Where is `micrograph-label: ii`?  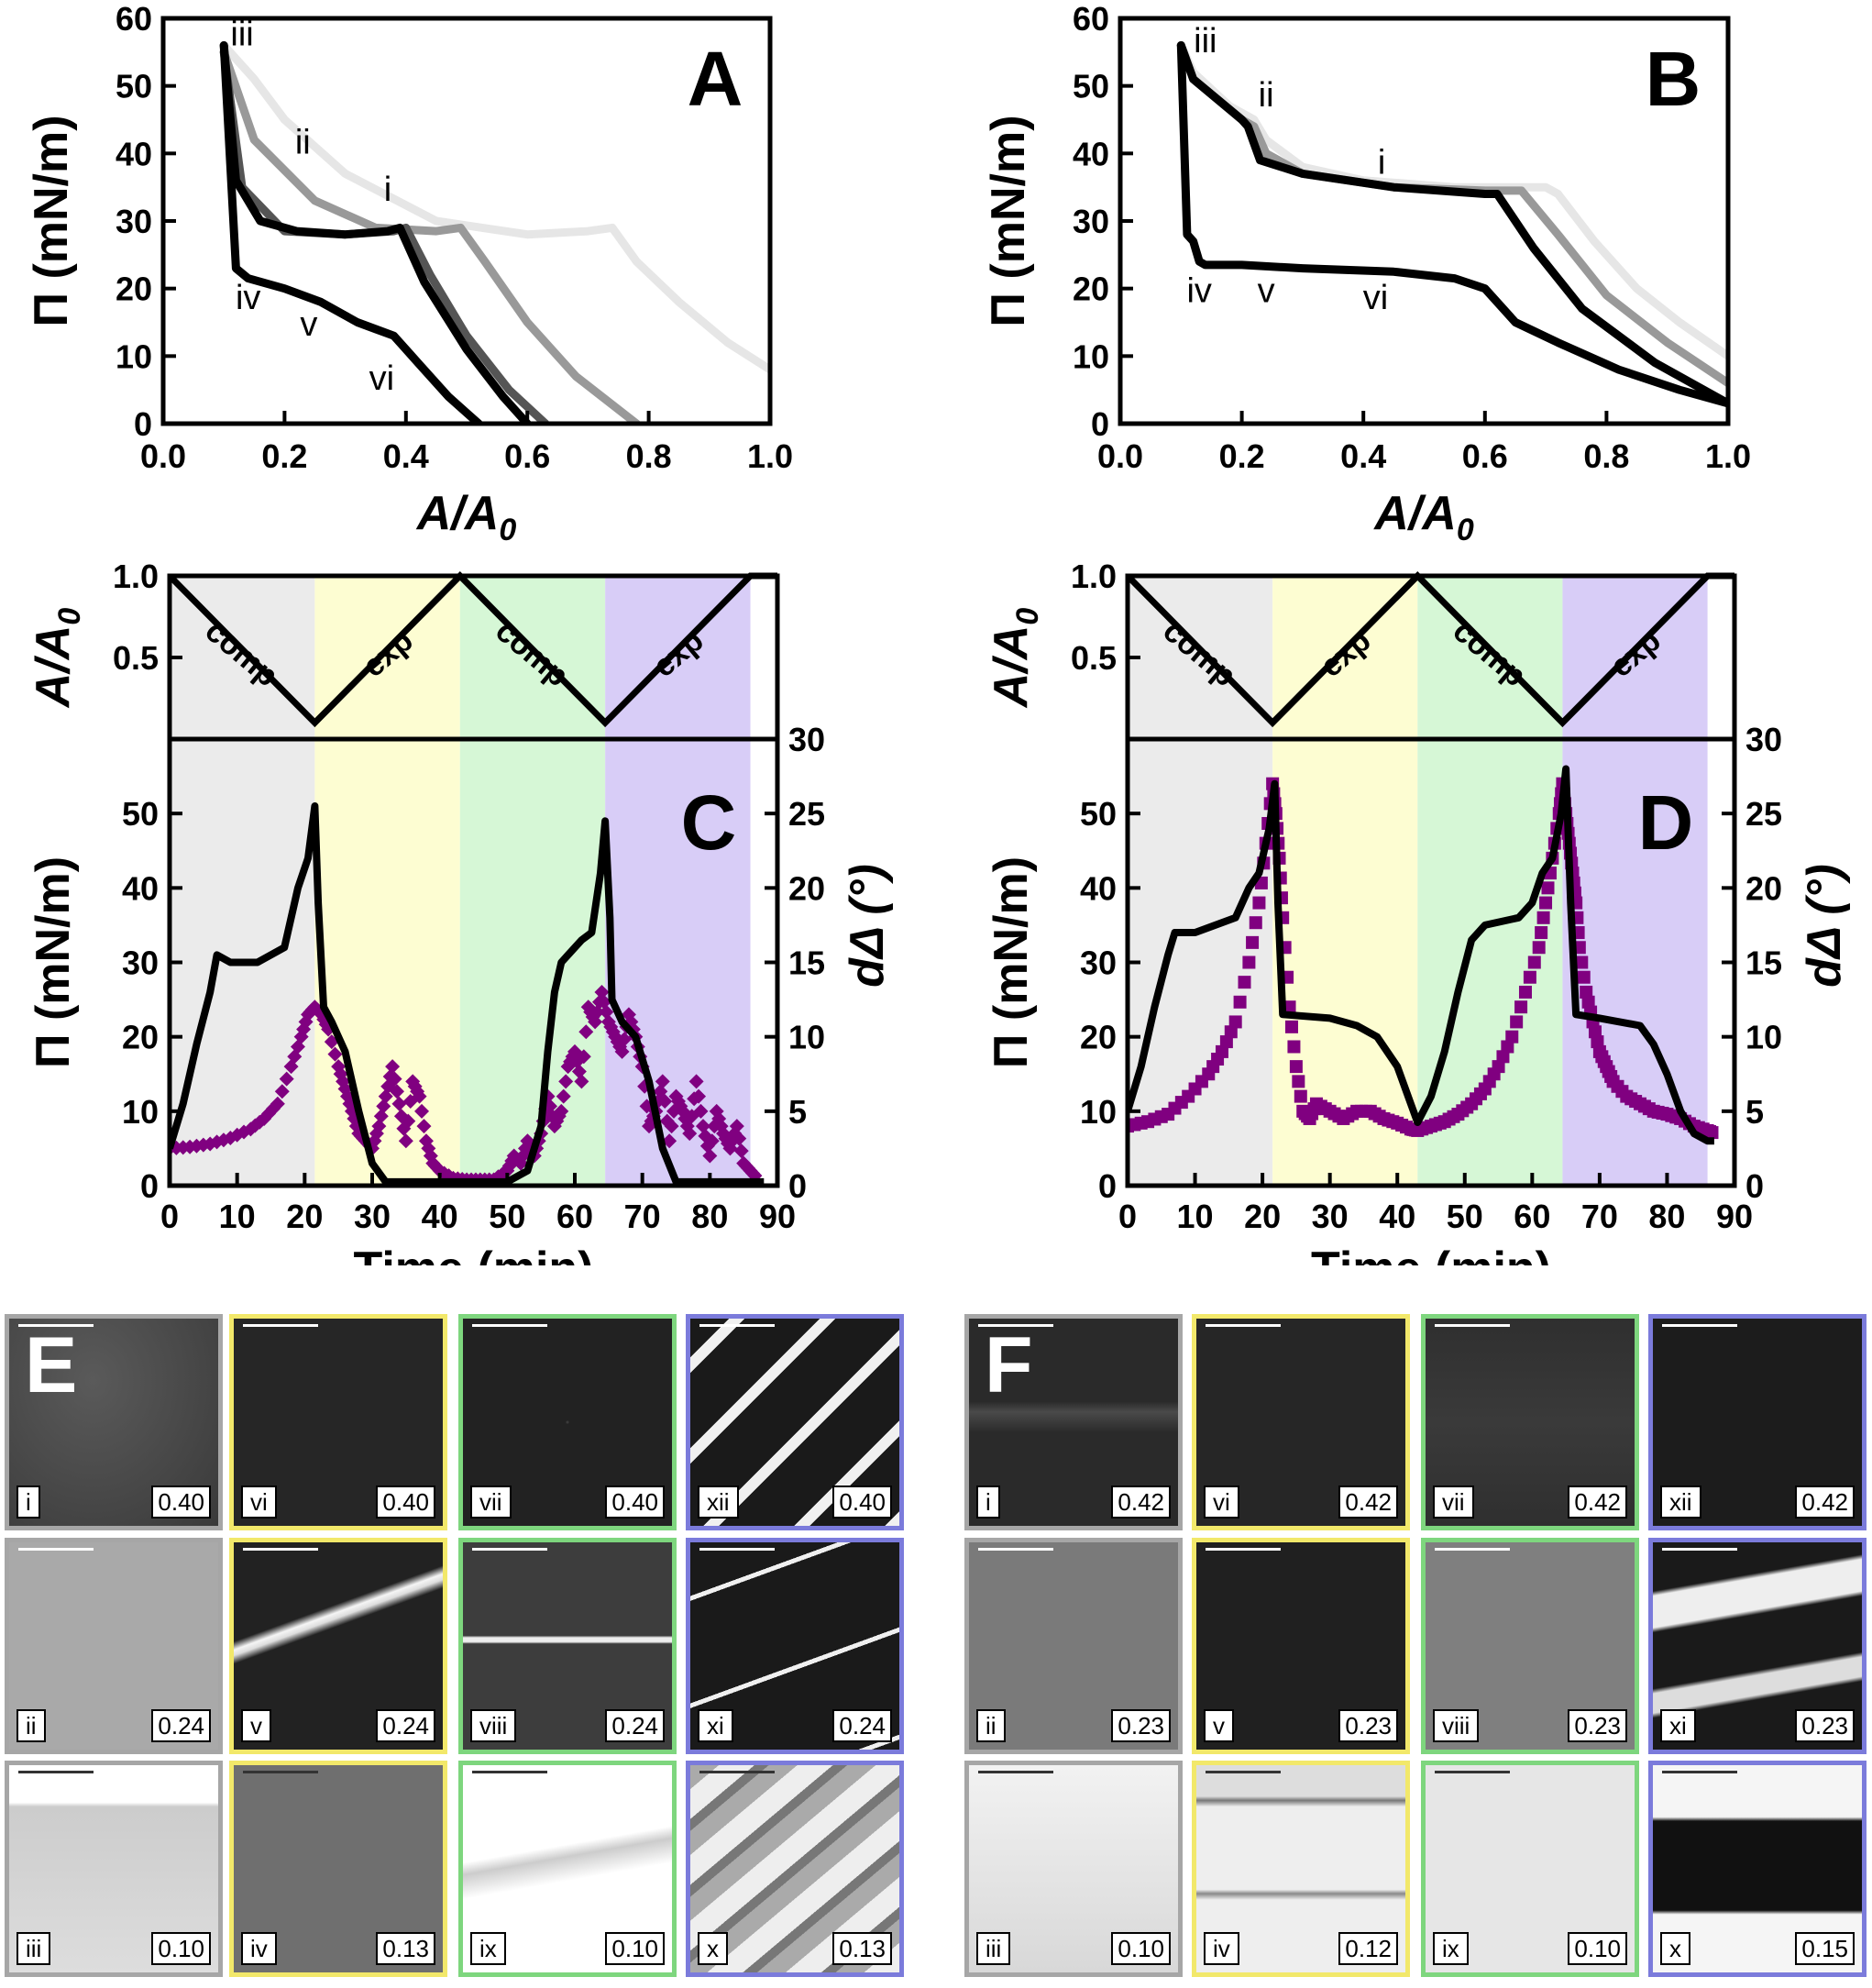 micrograph-label: ii is located at coordinates (31, 1725).